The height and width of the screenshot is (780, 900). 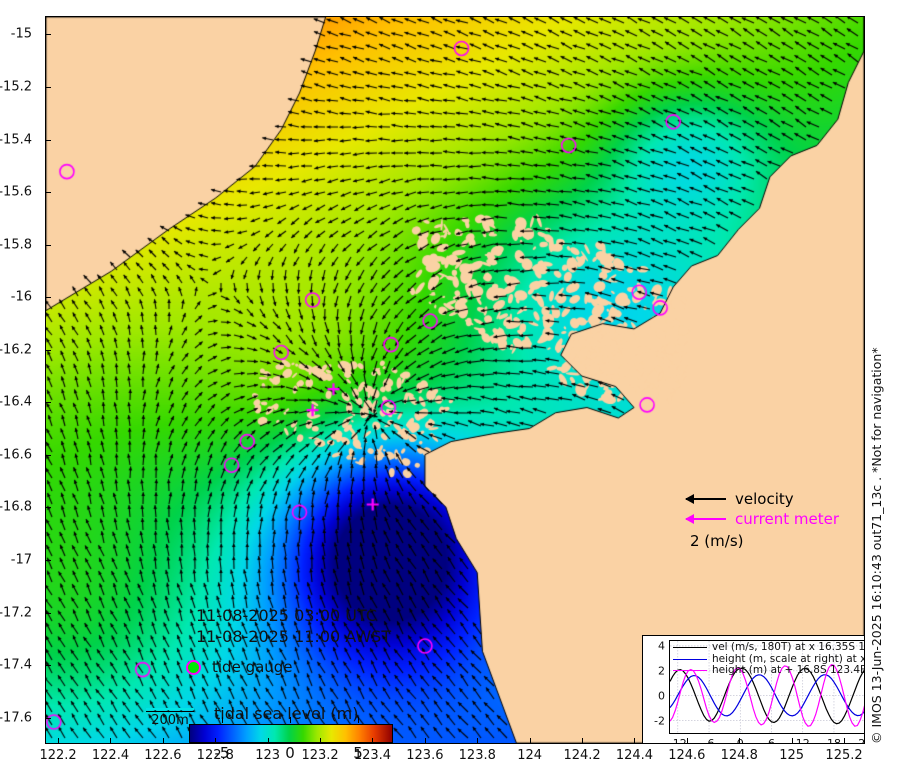 What do you see at coordinates (21, 34) in the screenshot?
I see `latitude-tick-label: -15` at bounding box center [21, 34].